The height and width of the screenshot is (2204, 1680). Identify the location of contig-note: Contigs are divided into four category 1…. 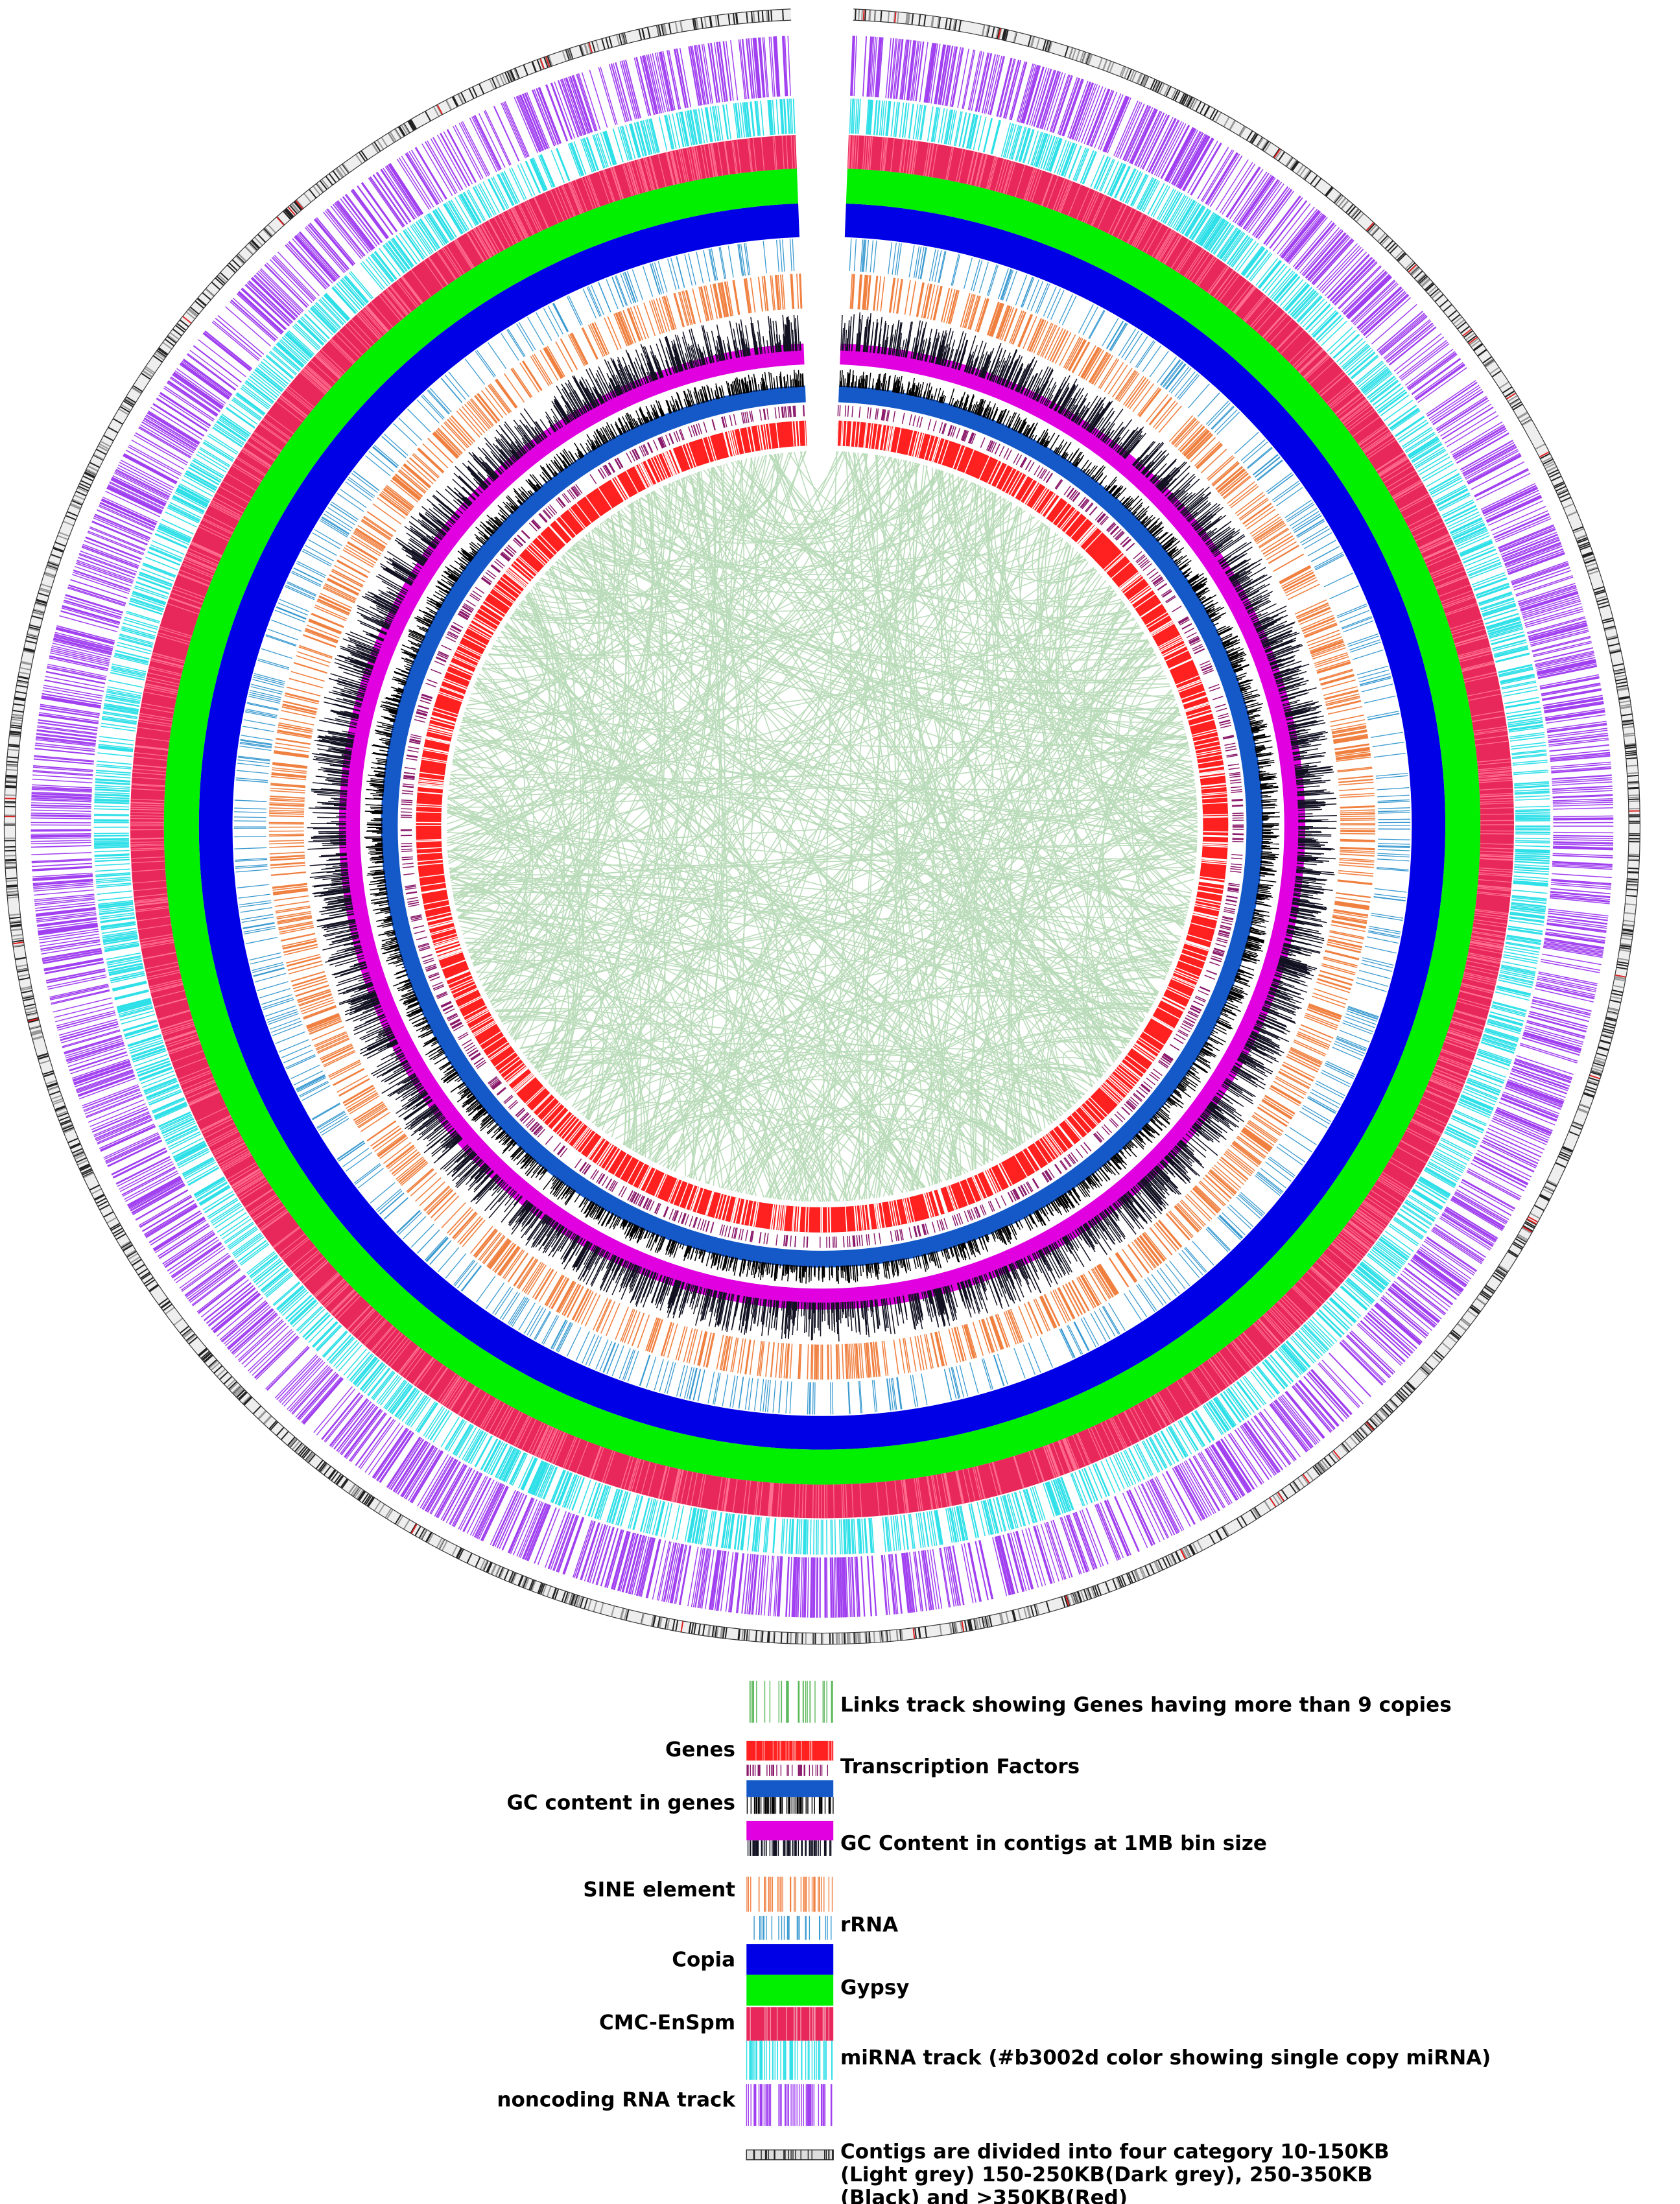
(1115, 2151).